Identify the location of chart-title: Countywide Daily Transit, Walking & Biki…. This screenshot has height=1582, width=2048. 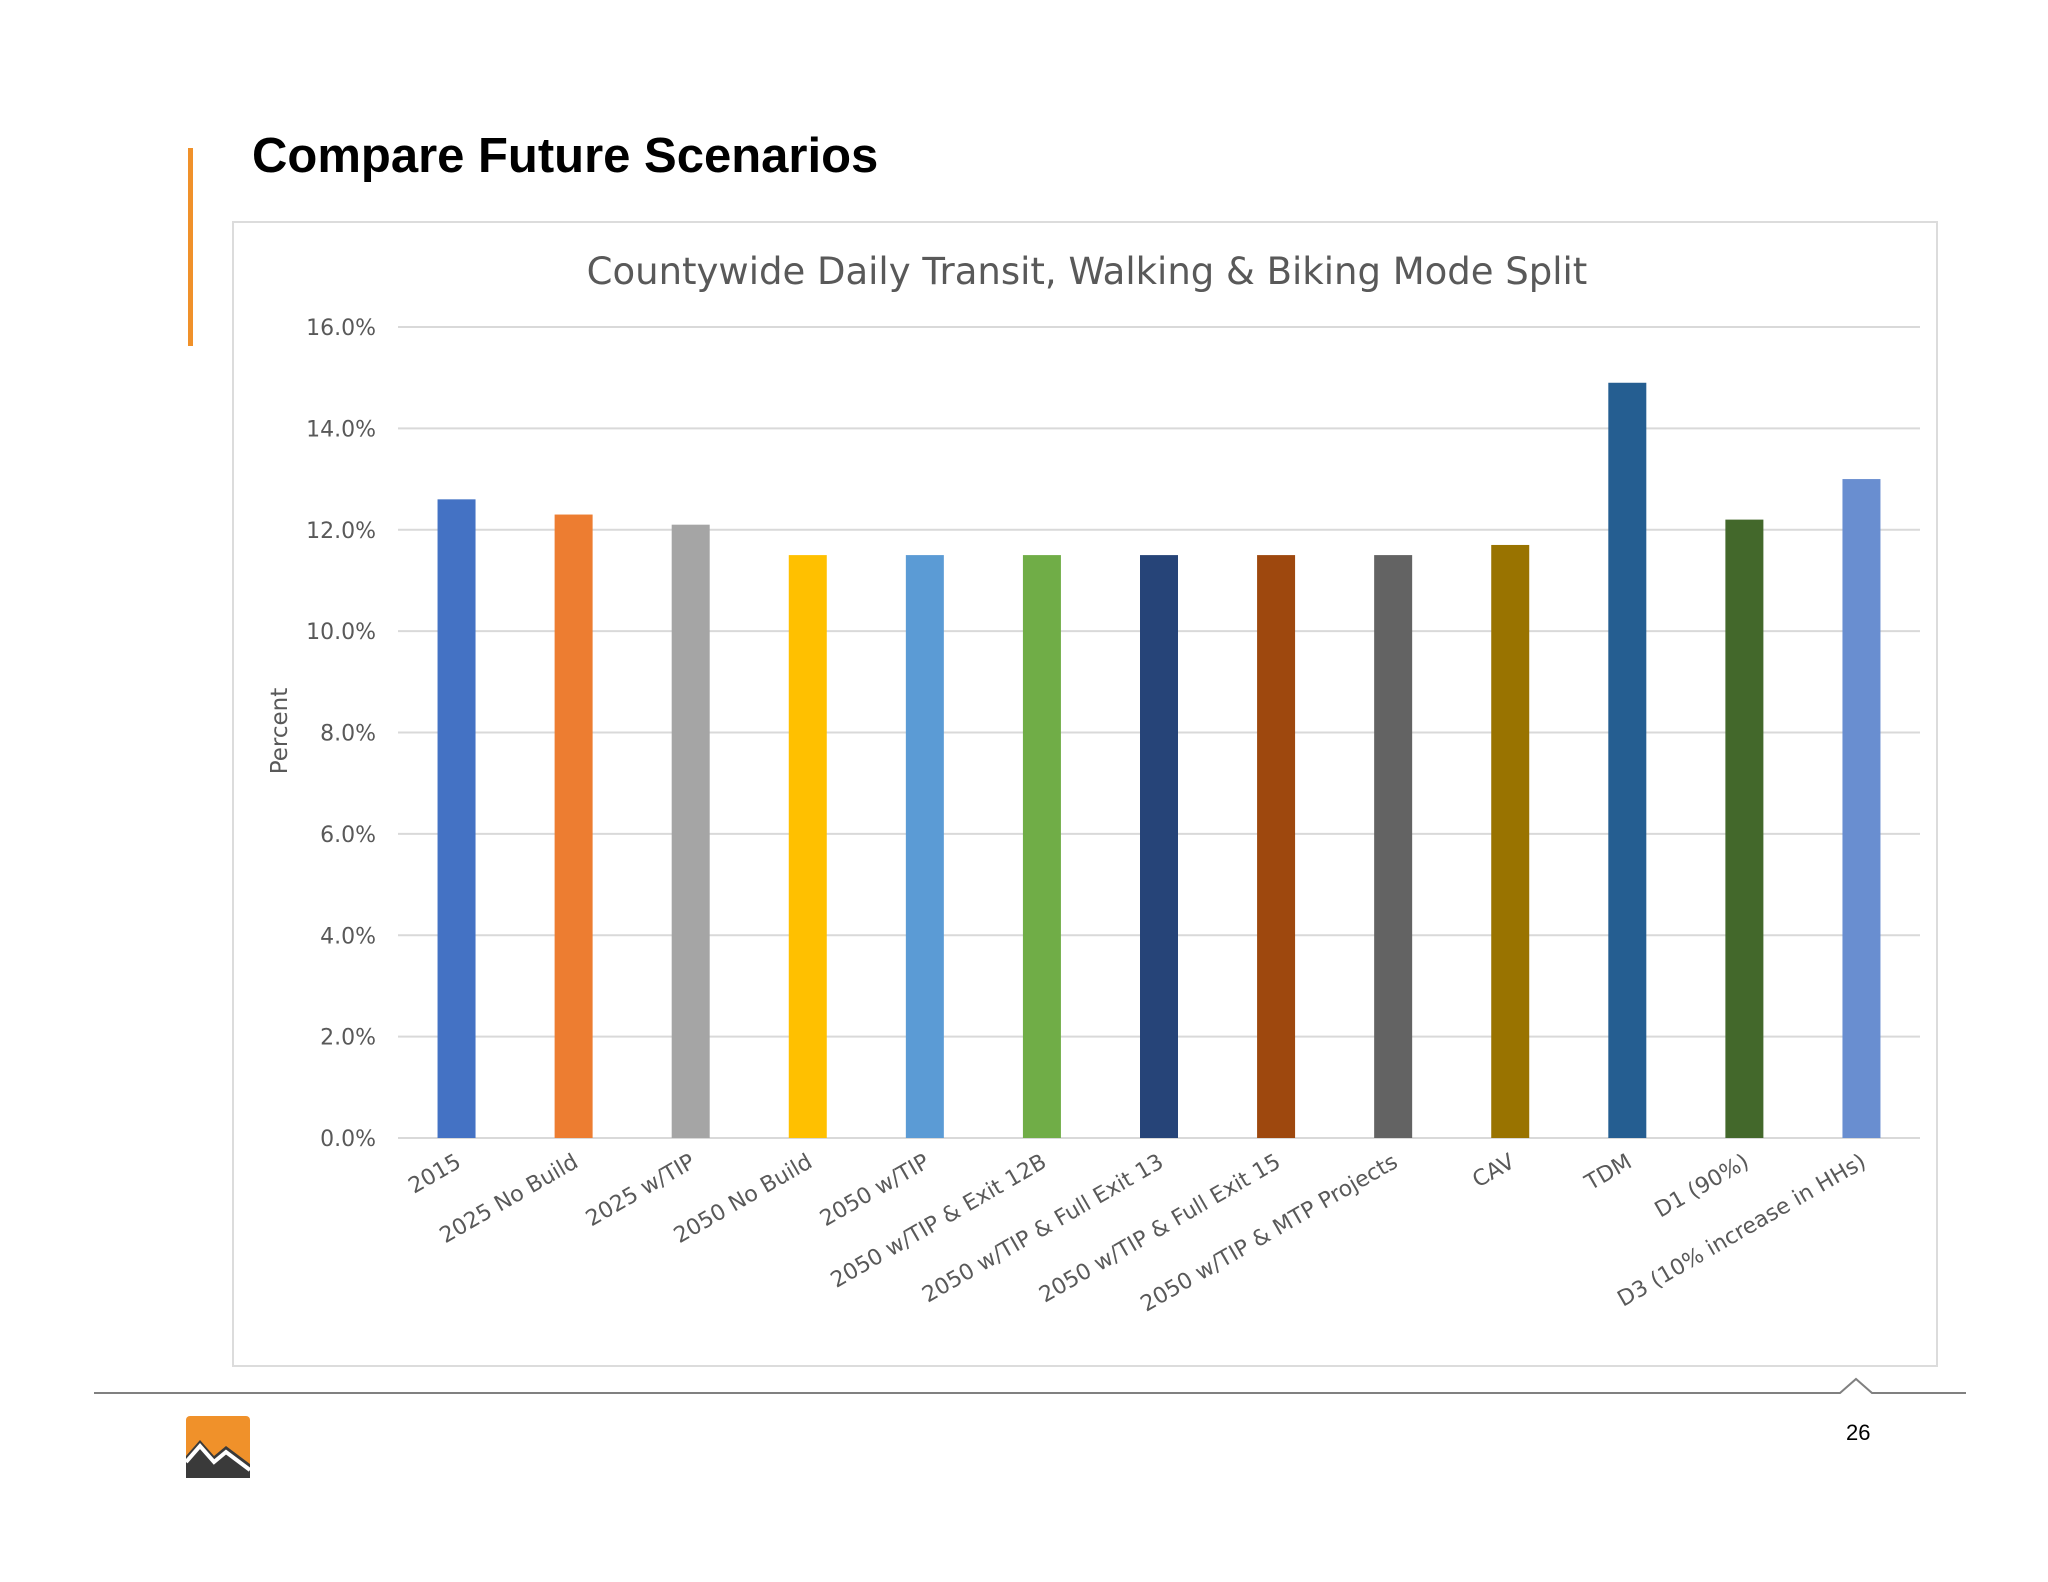
(1087, 271).